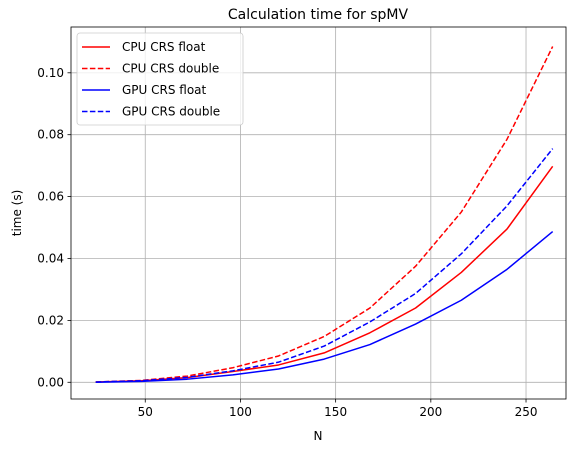 The height and width of the screenshot is (453, 576). What do you see at coordinates (50, 382) in the screenshot?
I see `y-tick-label: 0.00` at bounding box center [50, 382].